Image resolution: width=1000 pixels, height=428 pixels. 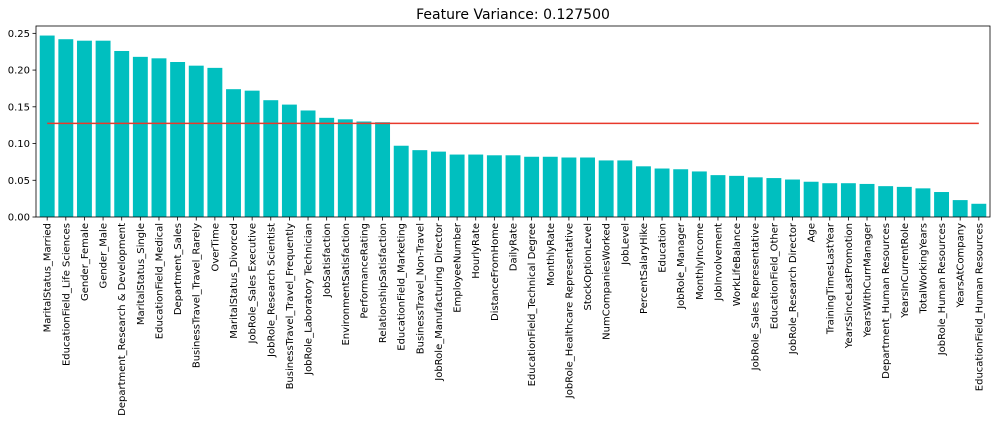 What do you see at coordinates (271, 290) in the screenshot?
I see `x-tick-label-12: JobRole_Research Scientist` at bounding box center [271, 290].